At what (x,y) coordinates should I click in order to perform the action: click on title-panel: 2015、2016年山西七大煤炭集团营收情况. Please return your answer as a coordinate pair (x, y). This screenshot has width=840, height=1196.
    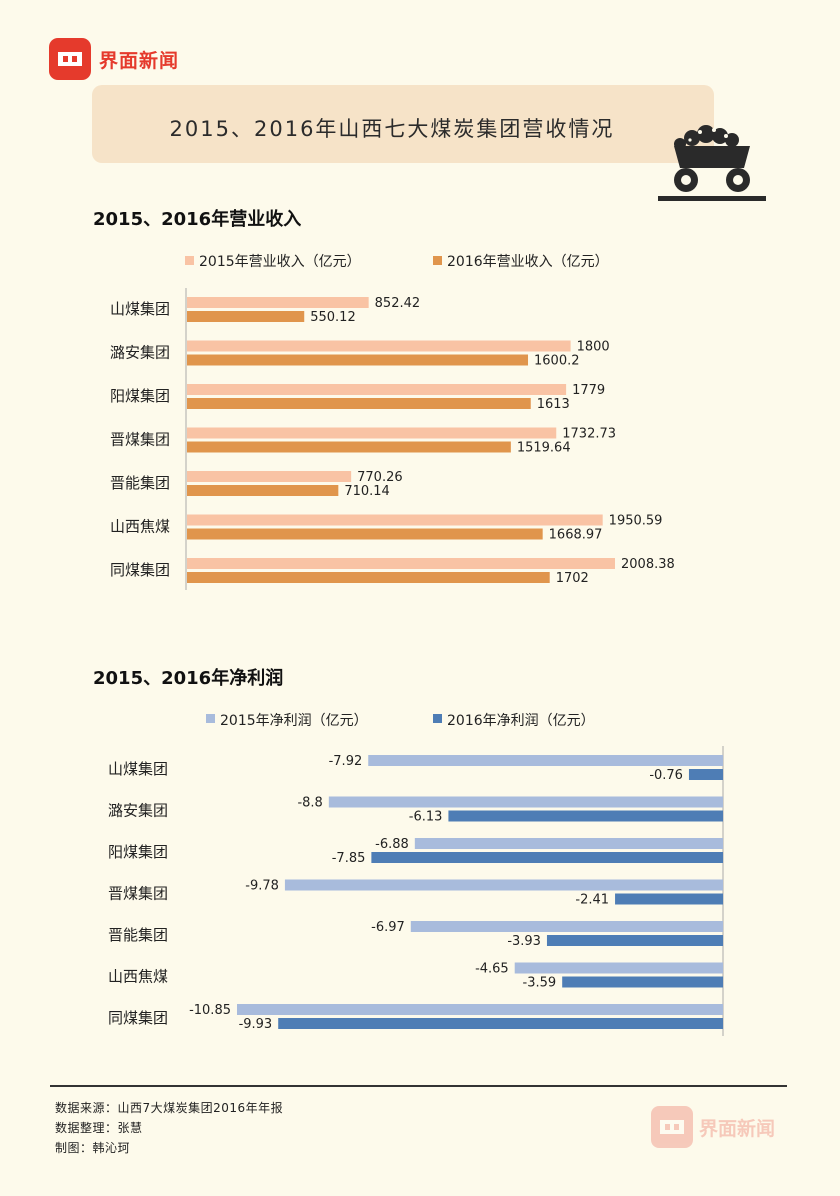
    Looking at the image, I should click on (403, 124).